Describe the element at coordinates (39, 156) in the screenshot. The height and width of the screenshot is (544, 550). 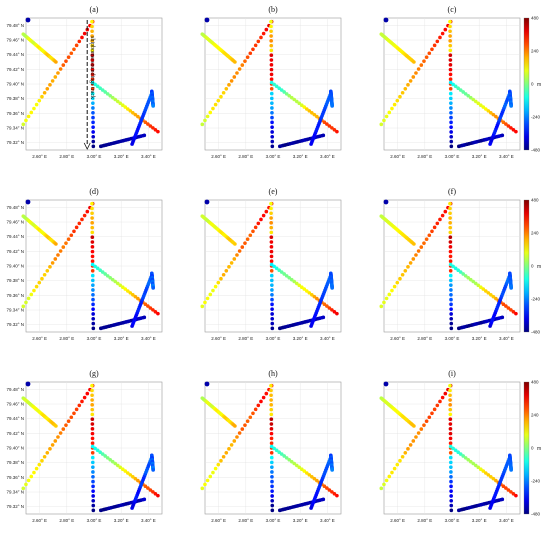
I see `x-tick-label: 2.60° E` at that location.